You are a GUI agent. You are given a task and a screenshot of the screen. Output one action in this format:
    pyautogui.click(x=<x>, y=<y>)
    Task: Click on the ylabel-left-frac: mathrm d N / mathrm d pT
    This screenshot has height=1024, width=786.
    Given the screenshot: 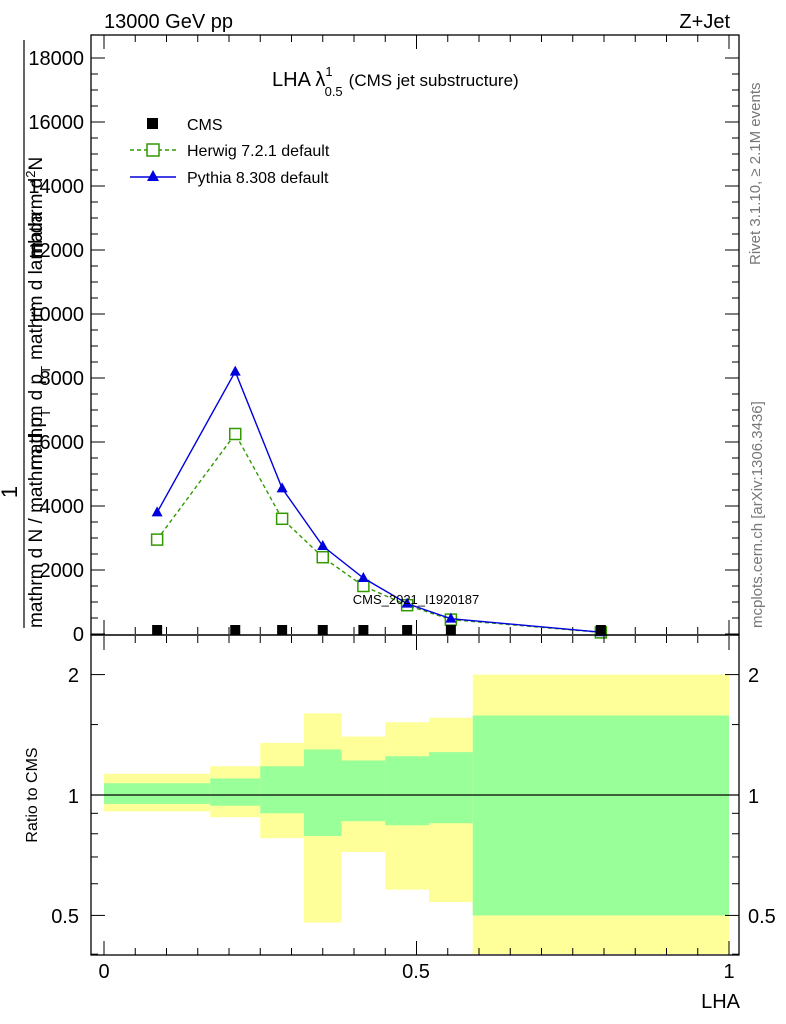 What is the action you would take?
    pyautogui.click(x=39, y=518)
    